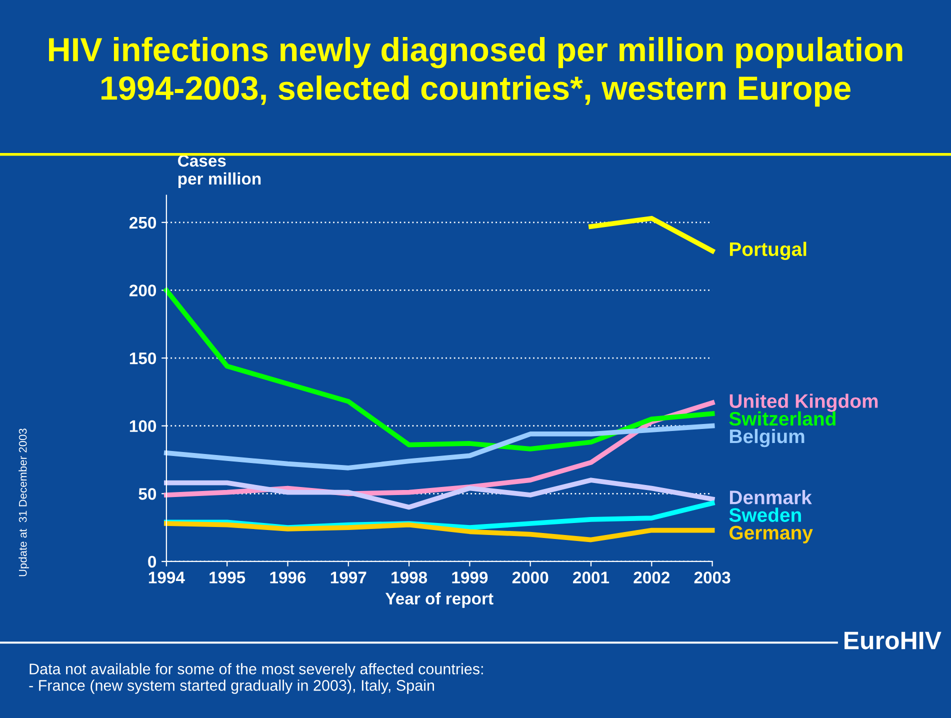 The image size is (951, 718). I want to click on series-label: Sweden, so click(765, 515).